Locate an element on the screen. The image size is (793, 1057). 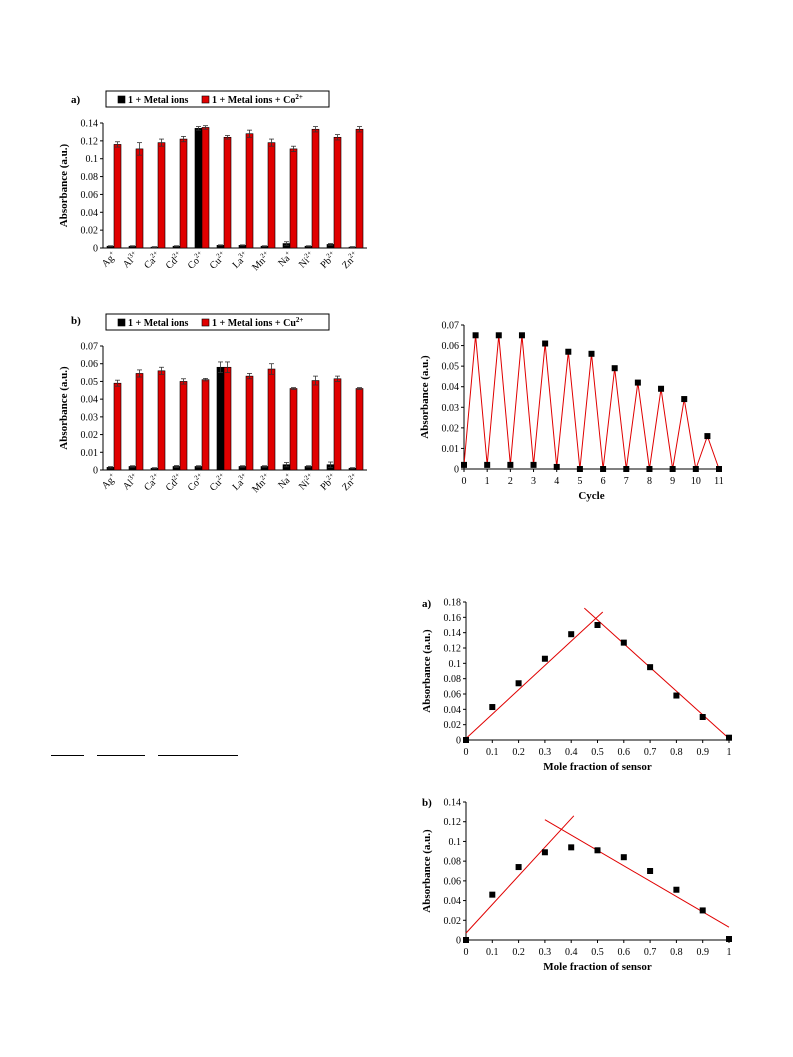
x-tick-label-Al: Al3+ is located at coordinates (131, 482).